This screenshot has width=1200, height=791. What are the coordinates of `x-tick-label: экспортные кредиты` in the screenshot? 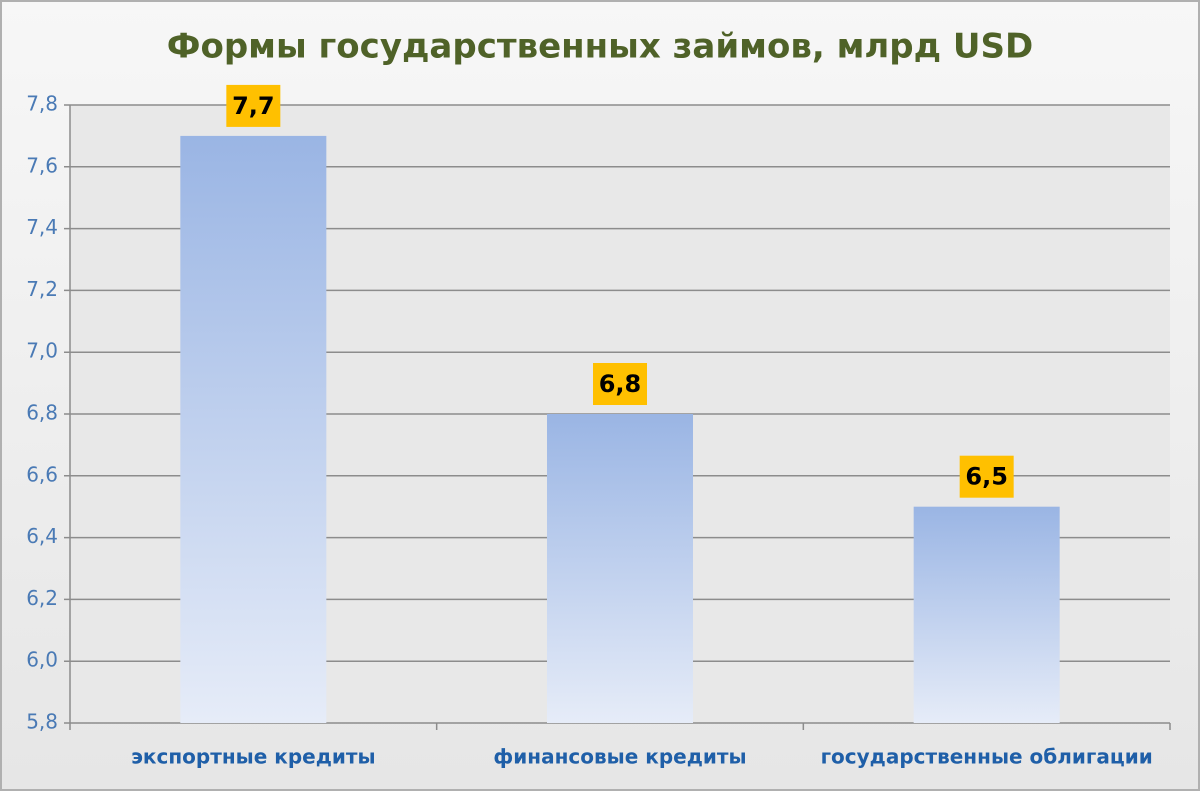 It's located at (253, 757).